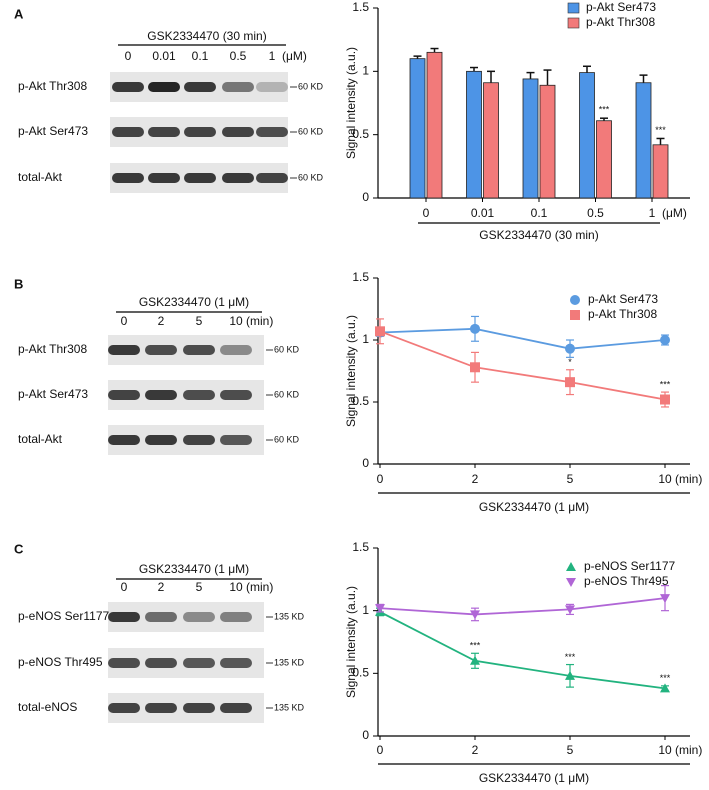  What do you see at coordinates (238, 56) in the screenshot?
I see `lane-label: 0.5` at bounding box center [238, 56].